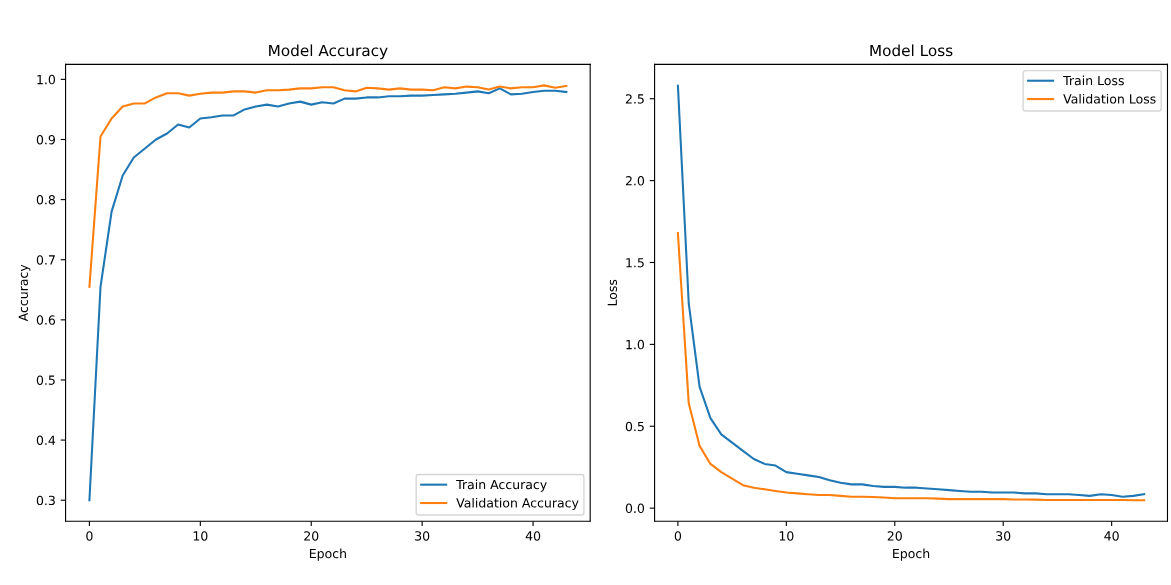 The width and height of the screenshot is (1171, 585). I want to click on y-tick-label: 0.8, so click(45, 200).